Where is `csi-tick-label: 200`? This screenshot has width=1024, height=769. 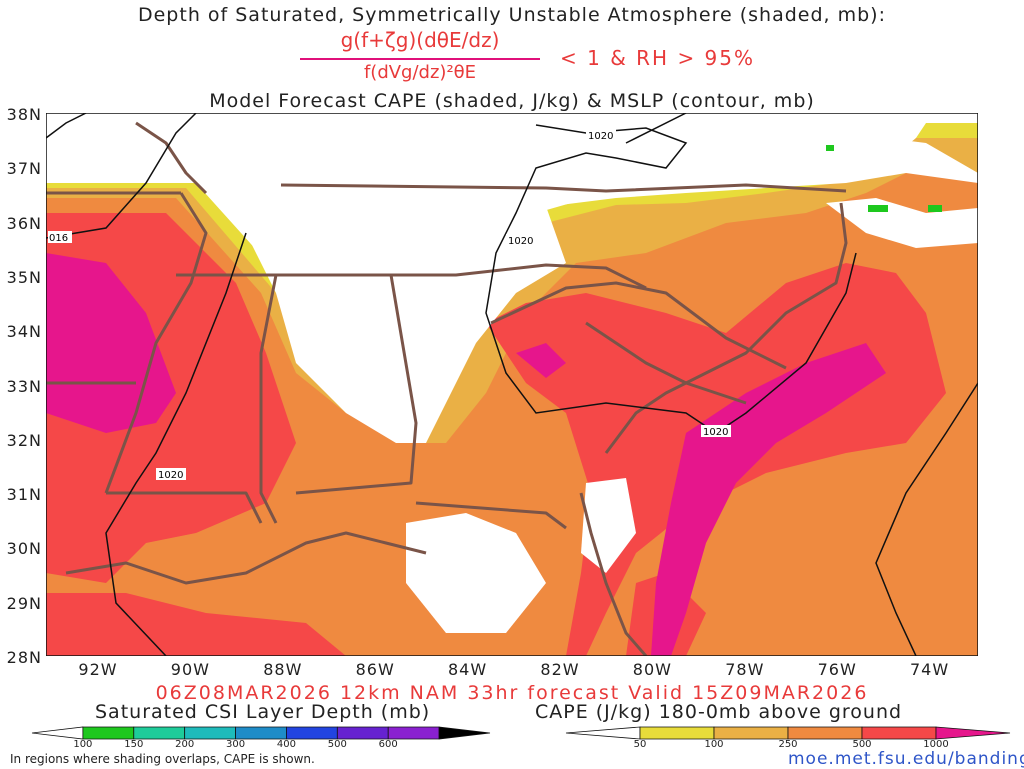
csi-tick-label: 200 is located at coordinates (185, 744).